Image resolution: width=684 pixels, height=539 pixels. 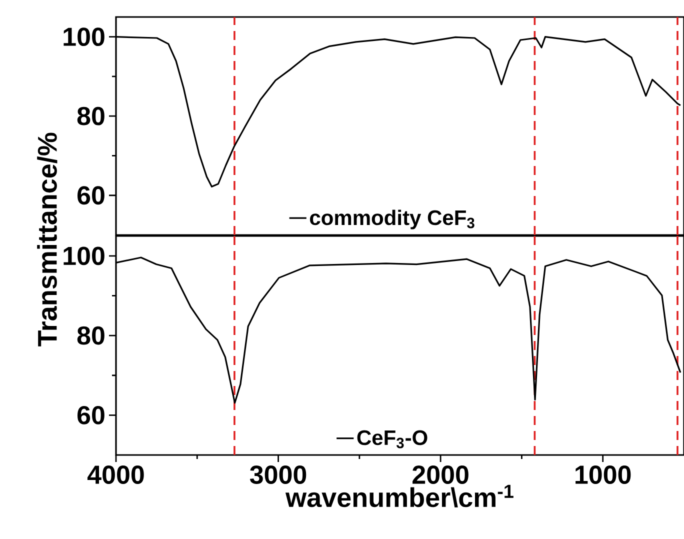 I want to click on x-tick-label: 1000, so click(x=603, y=475).